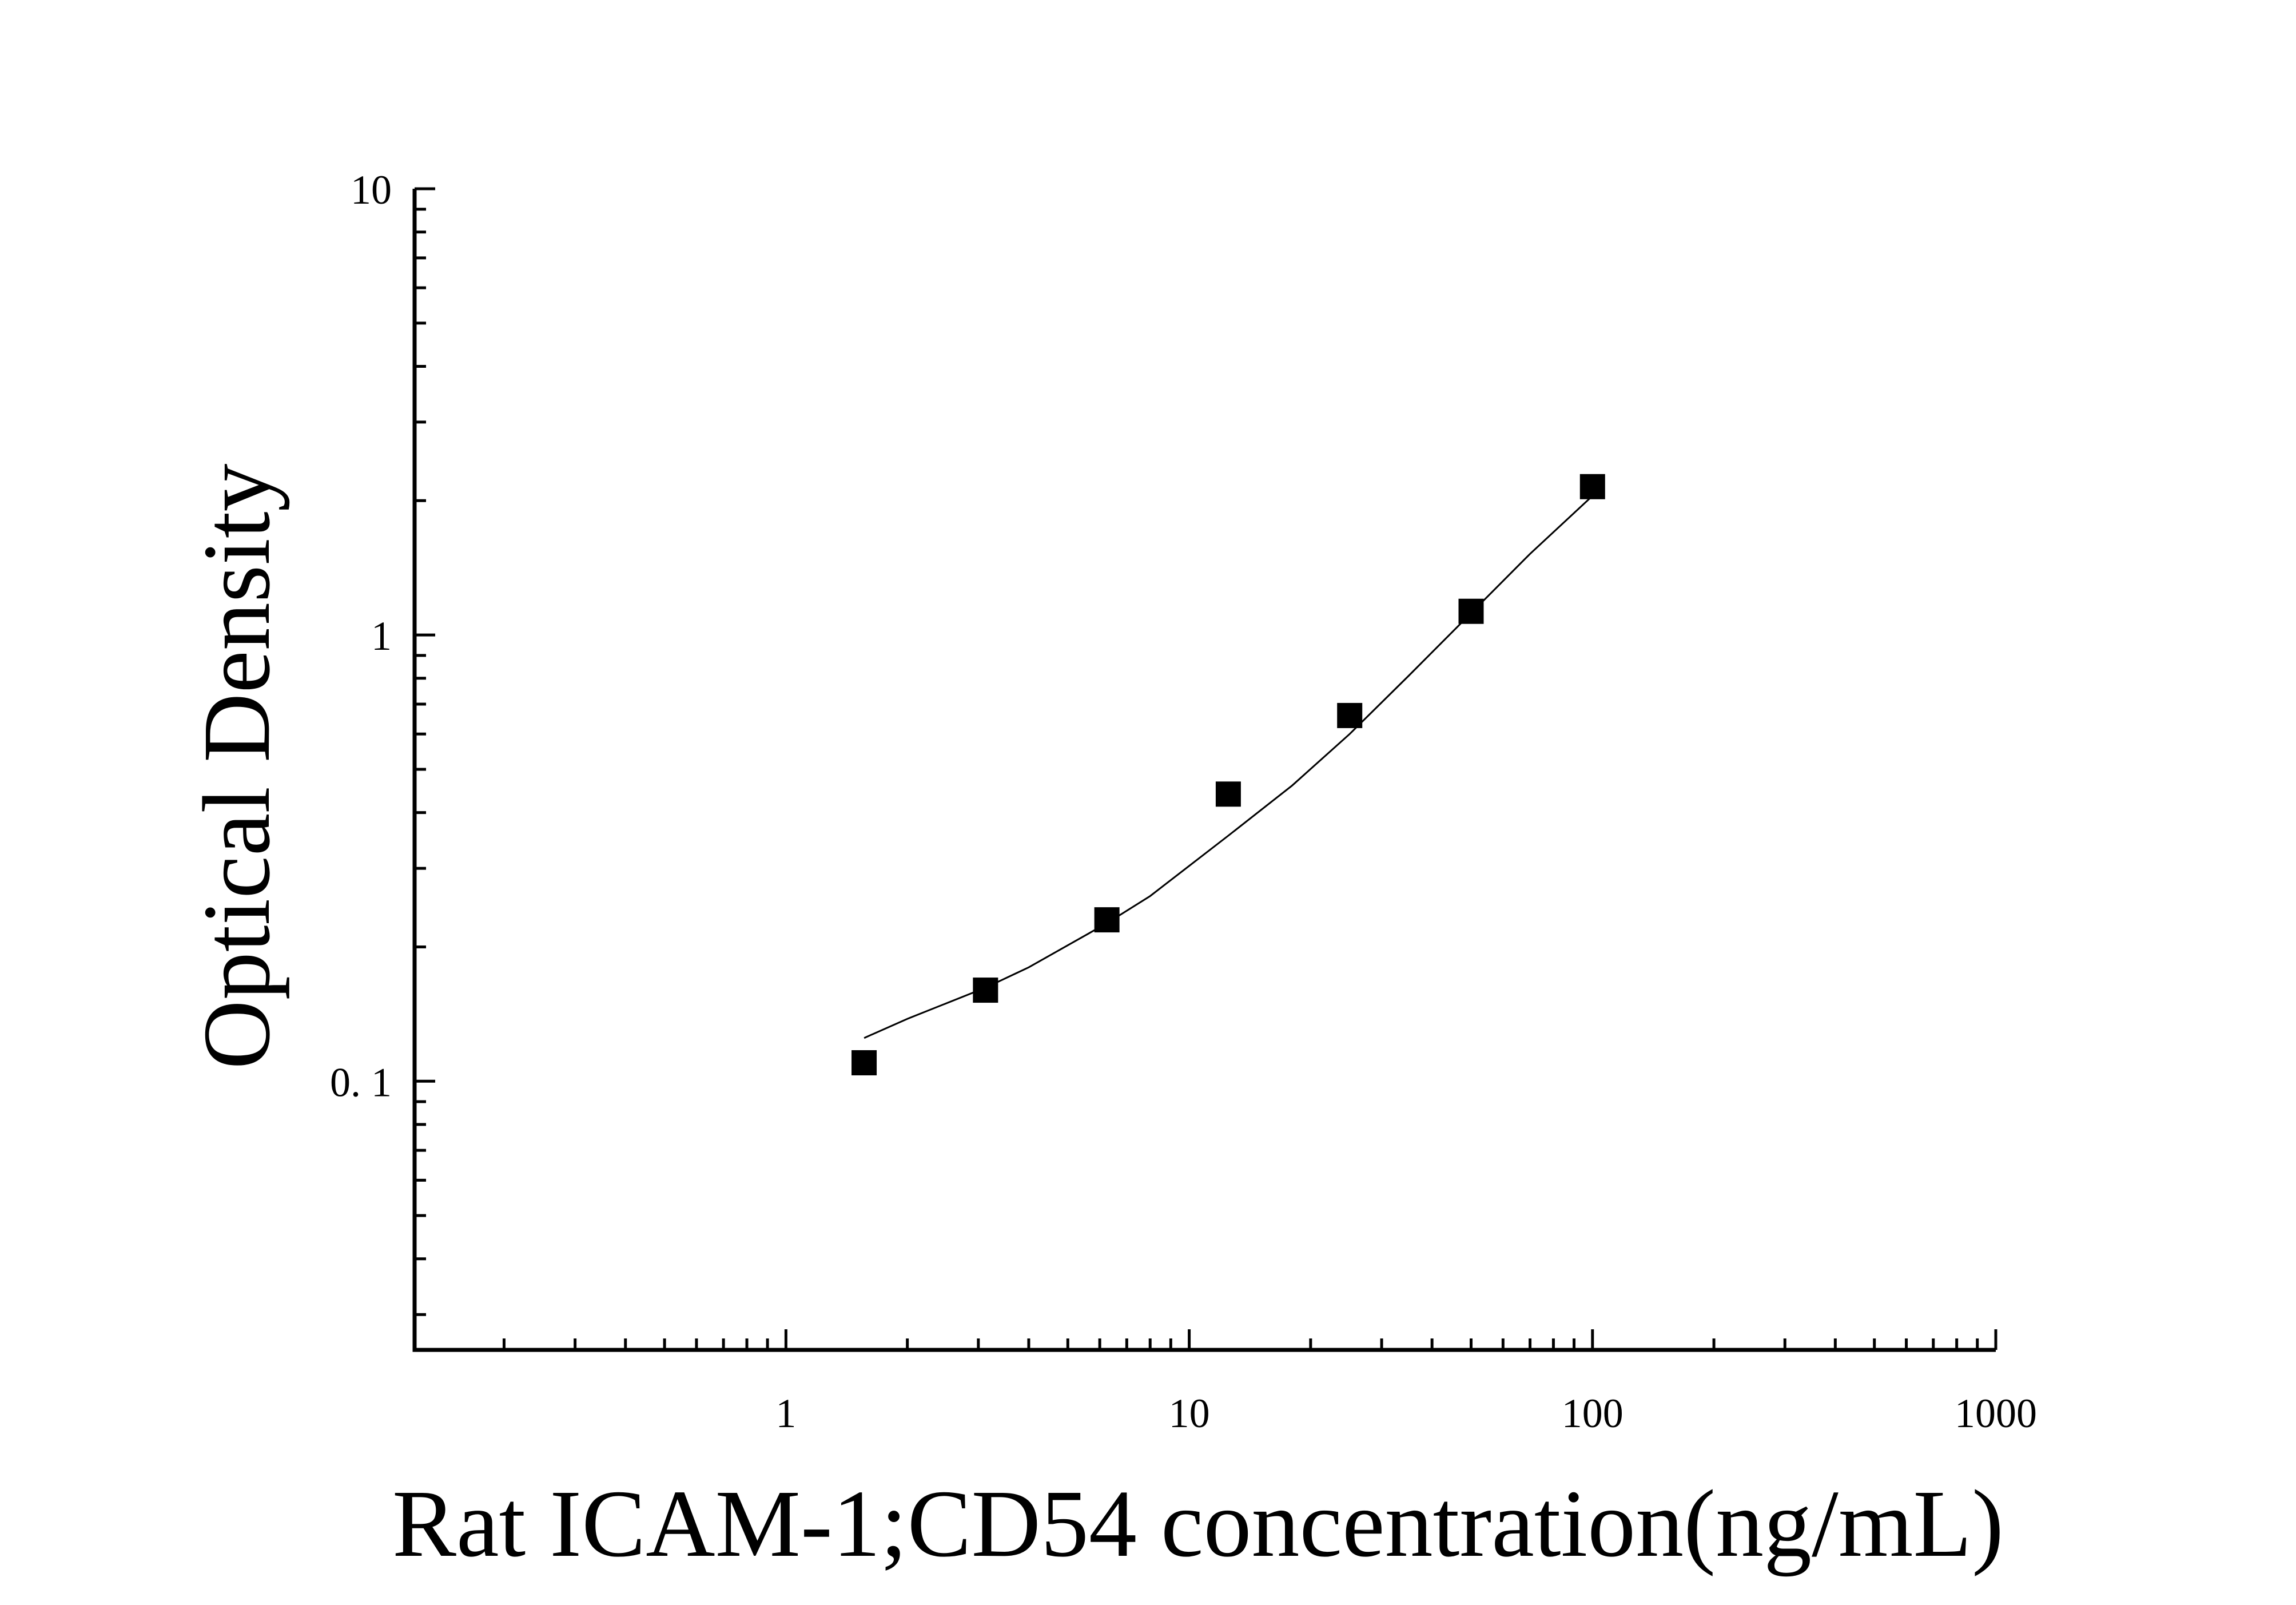 Image resolution: width=2296 pixels, height=1605 pixels. What do you see at coordinates (237, 766) in the screenshot?
I see `y-axis-title: Optical Density` at bounding box center [237, 766].